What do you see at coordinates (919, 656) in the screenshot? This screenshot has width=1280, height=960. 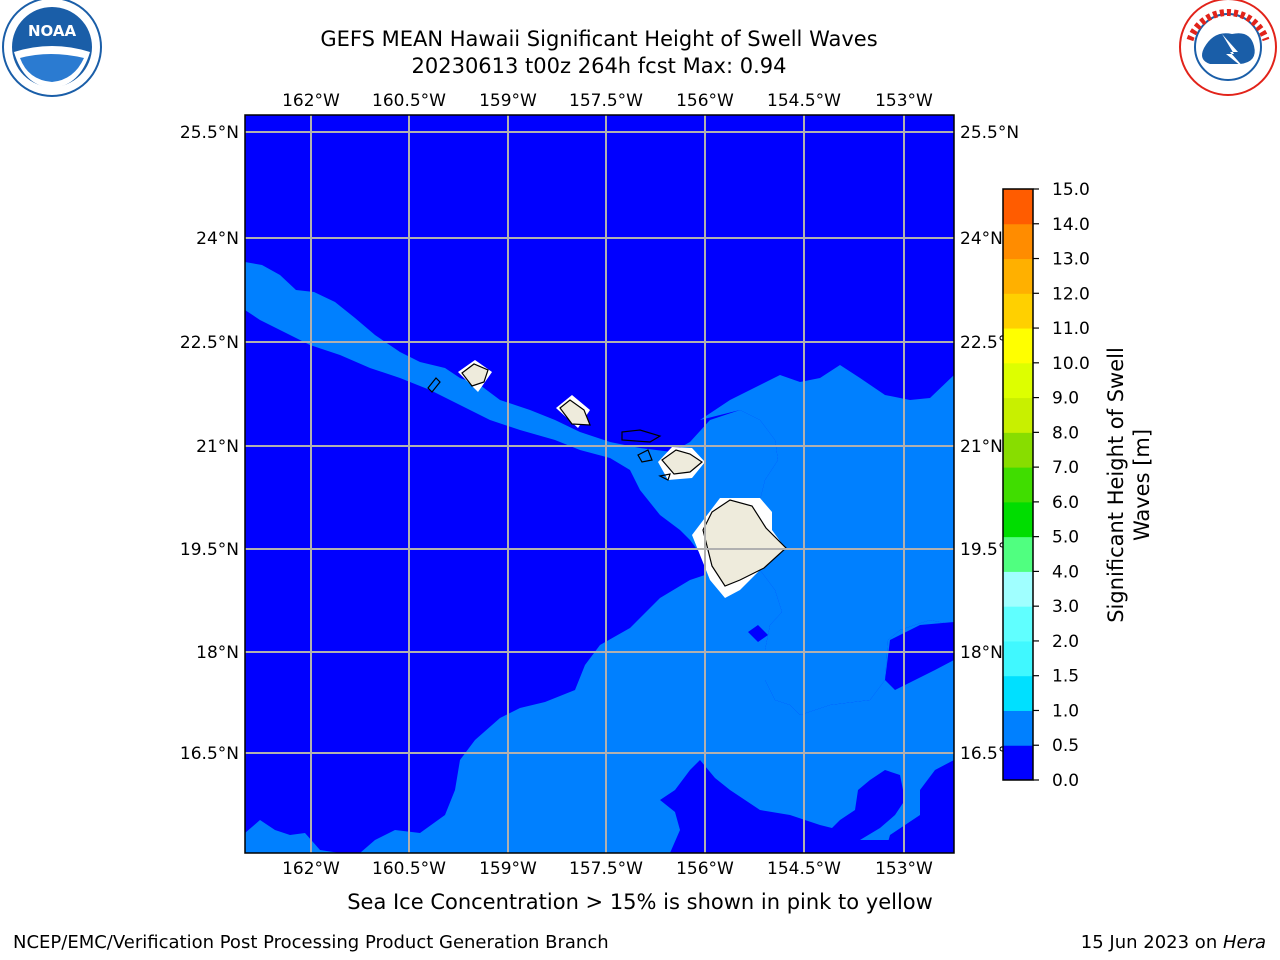 I see `swell-pocket-mid` at bounding box center [919, 656].